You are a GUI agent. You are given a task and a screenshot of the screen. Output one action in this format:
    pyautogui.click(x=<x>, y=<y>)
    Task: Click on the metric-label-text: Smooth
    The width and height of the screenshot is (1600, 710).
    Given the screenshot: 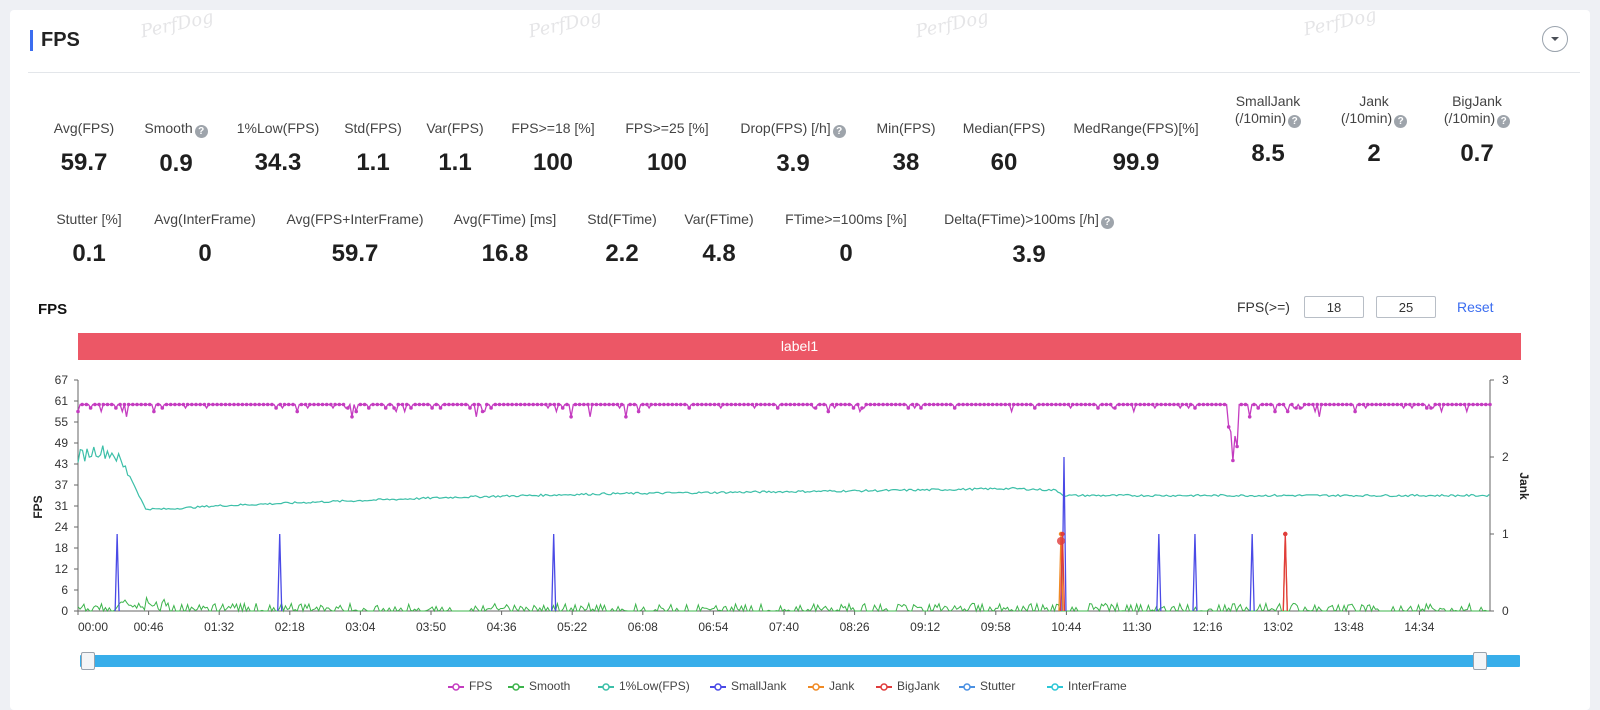 What is the action you would take?
    pyautogui.click(x=168, y=128)
    